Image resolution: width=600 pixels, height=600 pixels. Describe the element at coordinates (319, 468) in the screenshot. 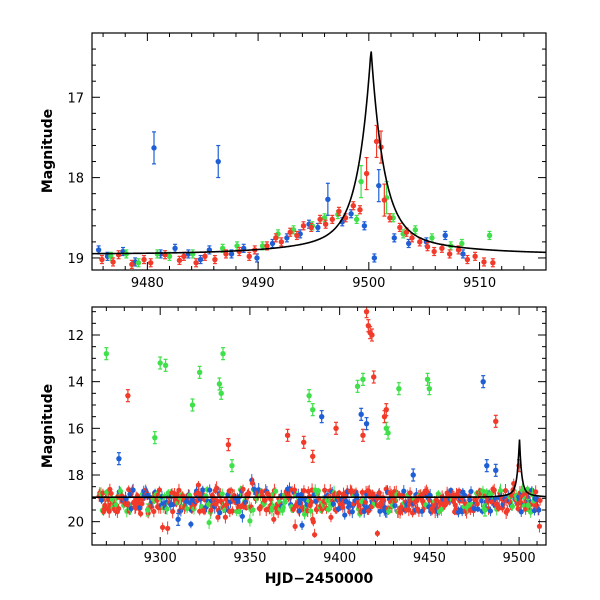

I see `model-curve` at that location.